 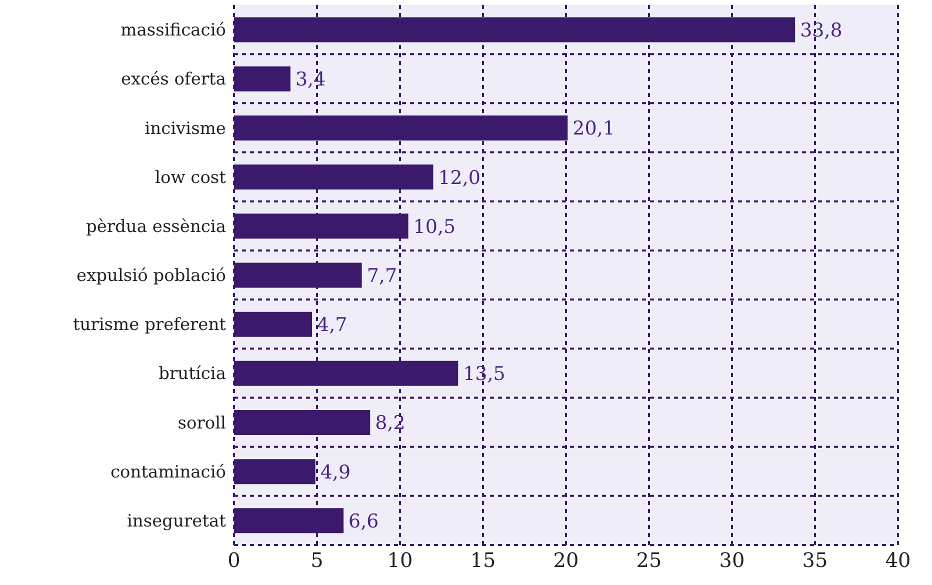 What do you see at coordinates (483, 560) in the screenshot?
I see `x-tick-label: 15` at bounding box center [483, 560].